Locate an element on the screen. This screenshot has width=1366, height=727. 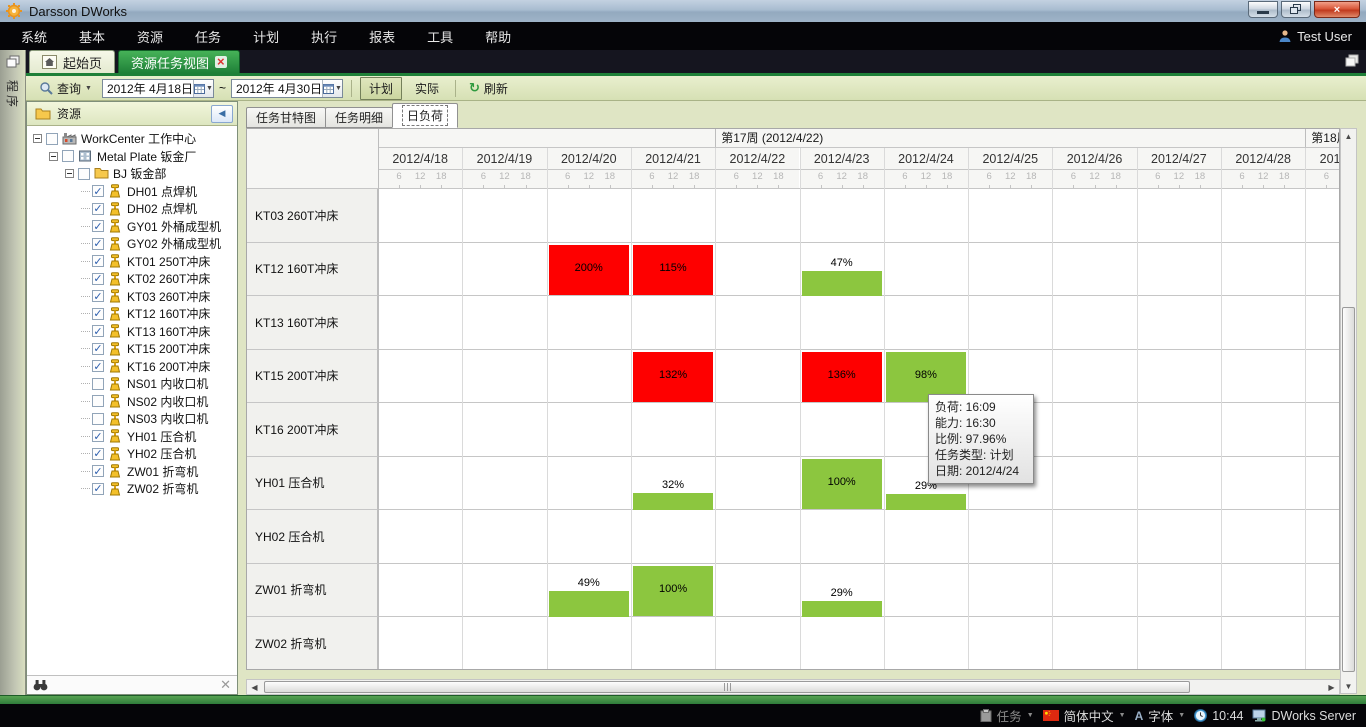
load-bar-132% is located at coordinates (673, 376).